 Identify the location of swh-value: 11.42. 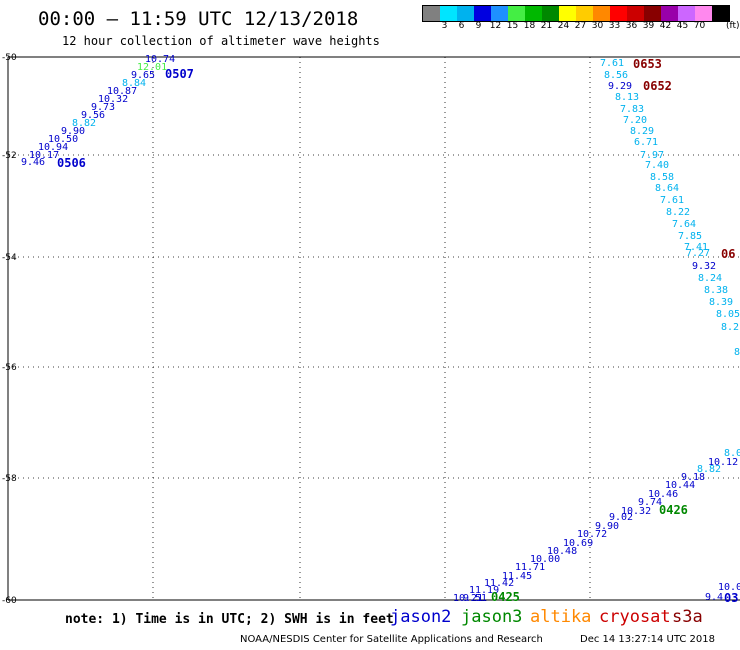
(499, 583).